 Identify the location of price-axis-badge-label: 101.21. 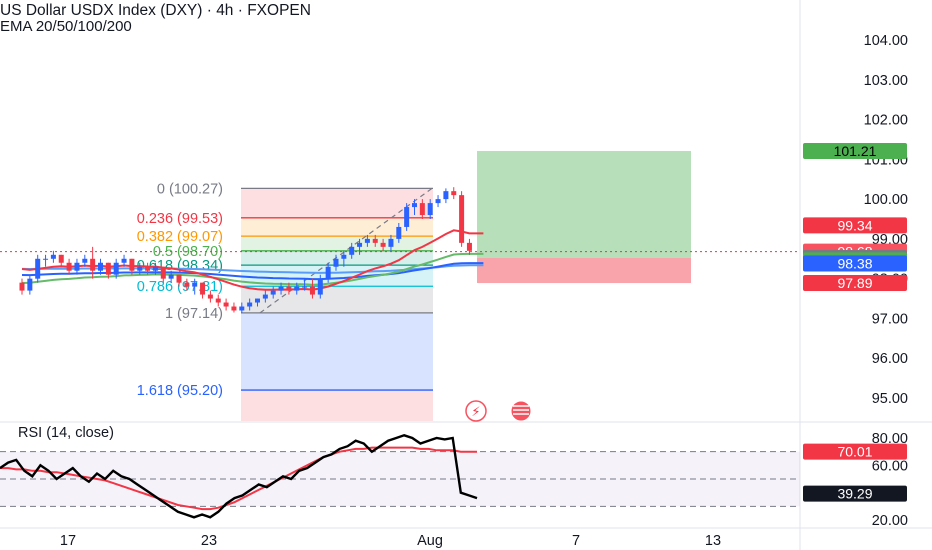
(855, 151).